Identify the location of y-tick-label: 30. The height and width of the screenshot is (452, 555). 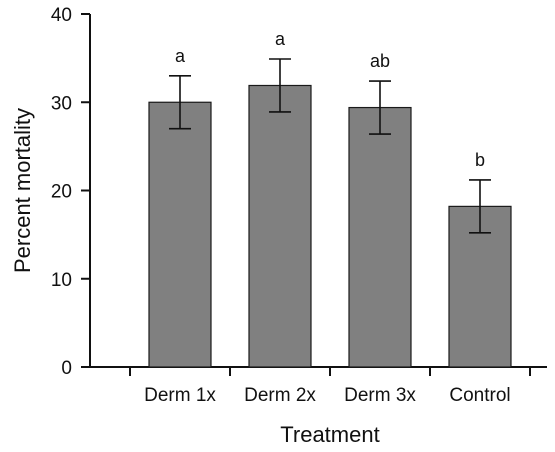
(61, 103).